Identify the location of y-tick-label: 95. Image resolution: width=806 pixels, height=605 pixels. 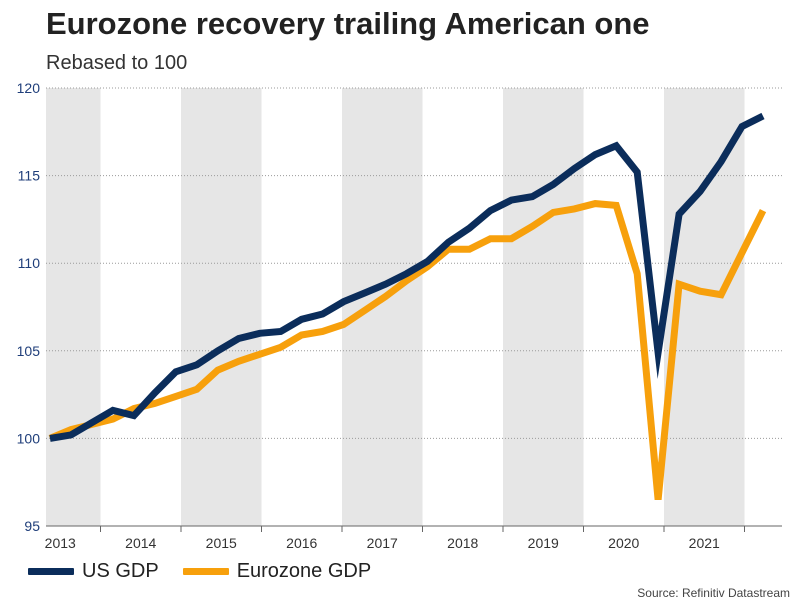
(32, 526).